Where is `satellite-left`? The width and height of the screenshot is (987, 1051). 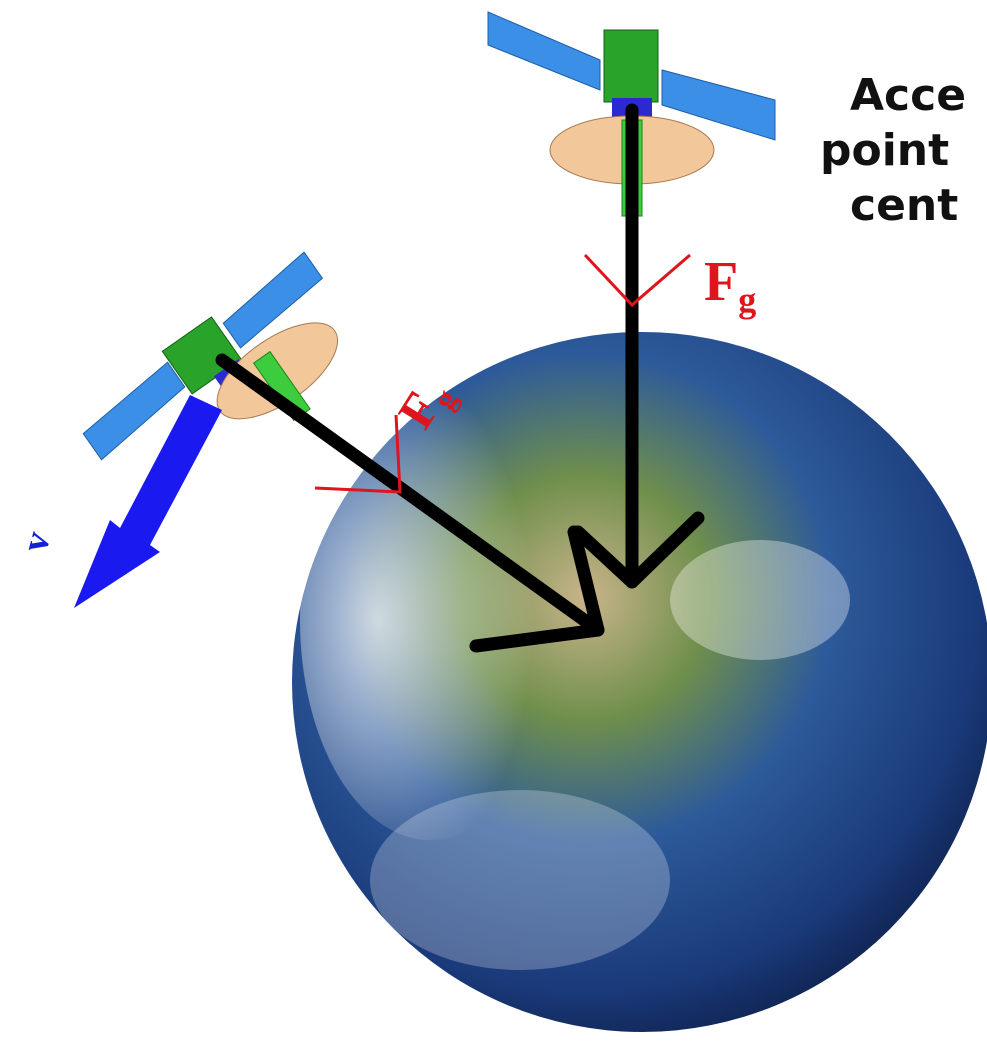 satellite-left is located at coordinates (210, 356).